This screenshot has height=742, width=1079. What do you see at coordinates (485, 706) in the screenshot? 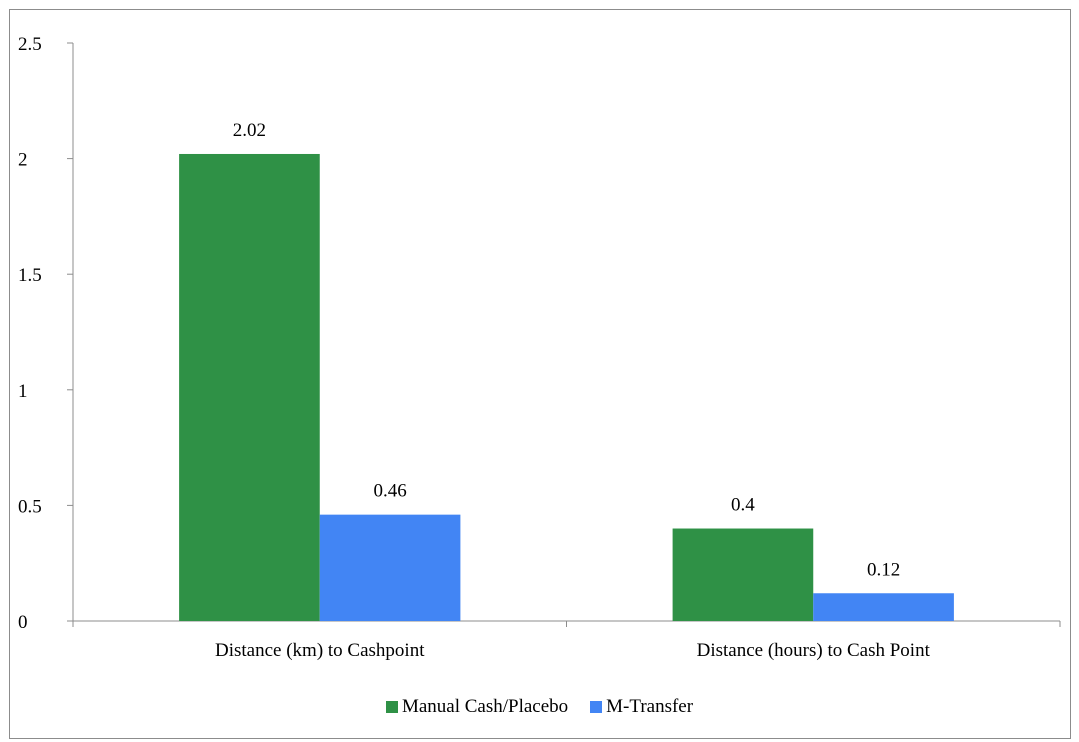
I see `legend-label-manual-cash: Manual Cash/Placebo` at bounding box center [485, 706].